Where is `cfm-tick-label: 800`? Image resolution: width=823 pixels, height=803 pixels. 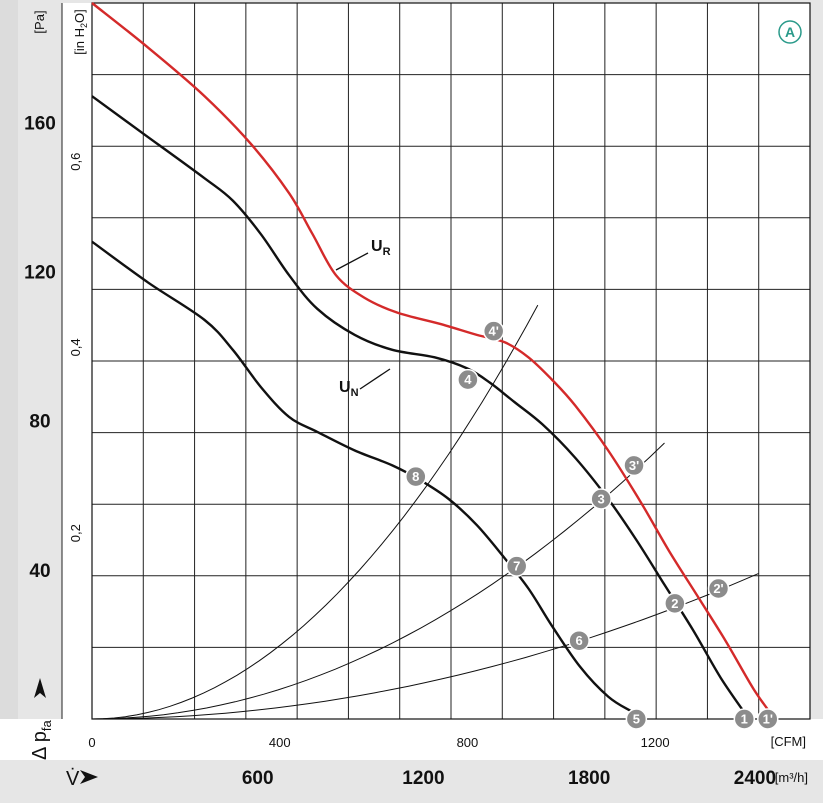 cfm-tick-label: 800 is located at coordinates (468, 742).